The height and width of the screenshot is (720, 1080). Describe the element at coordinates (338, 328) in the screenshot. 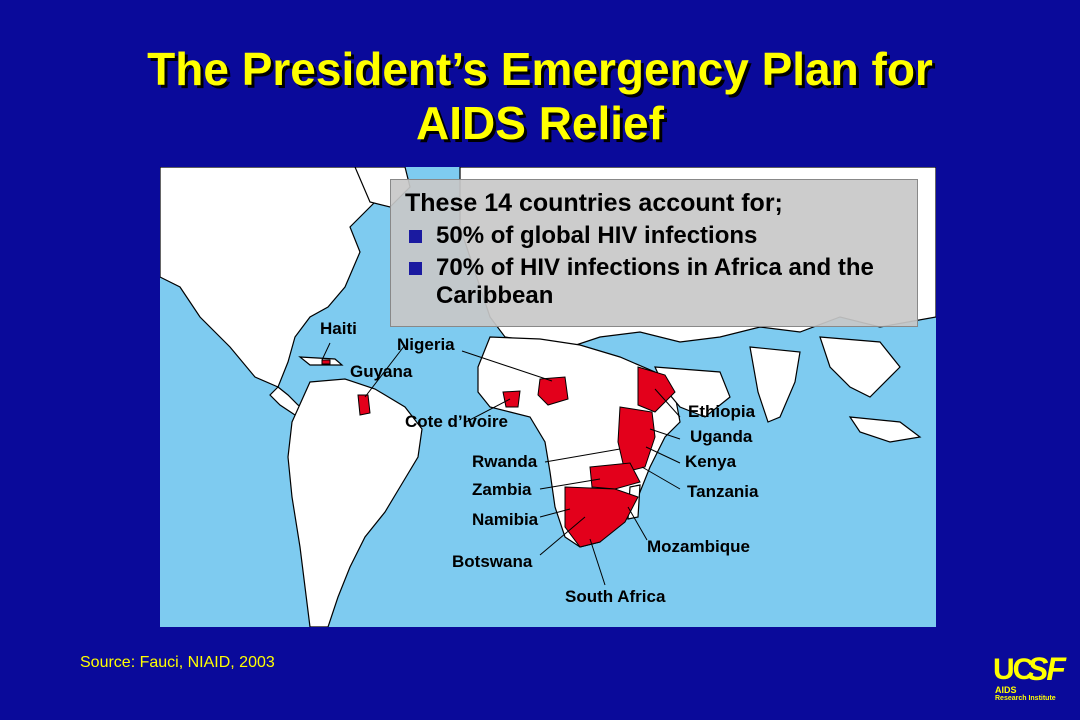

I see `label-haiti: Haiti` at that location.